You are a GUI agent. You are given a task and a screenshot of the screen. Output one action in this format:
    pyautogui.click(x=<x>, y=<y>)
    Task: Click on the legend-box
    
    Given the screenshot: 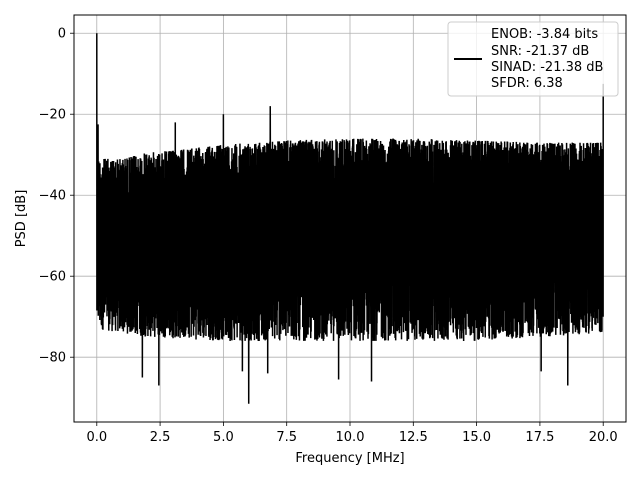 What is the action you would take?
    pyautogui.click(x=533, y=59)
    